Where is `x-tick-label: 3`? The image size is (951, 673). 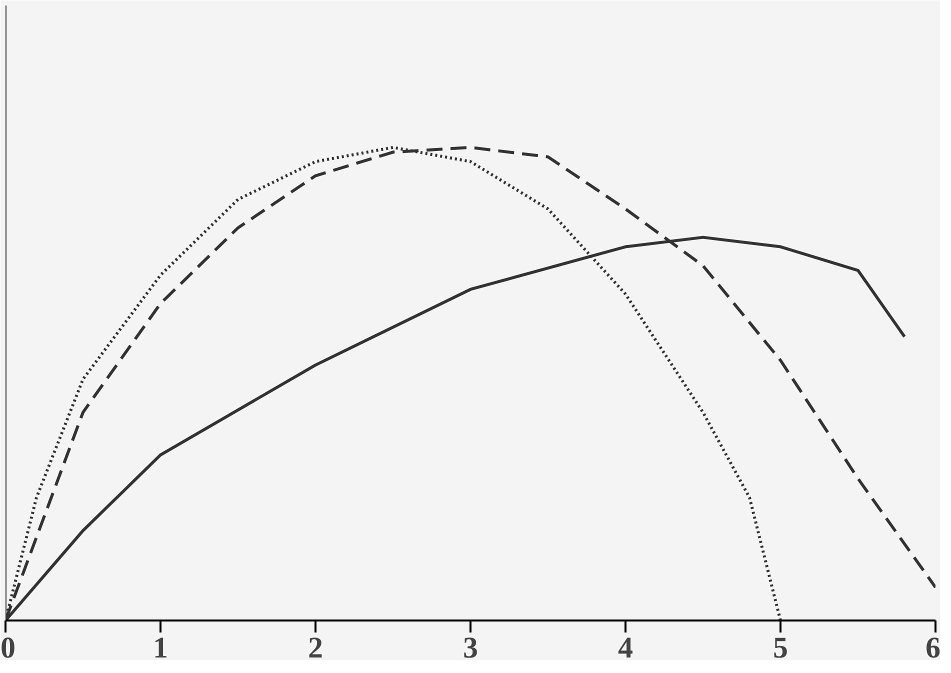
x-tick-label: 3 is located at coordinates (470, 648).